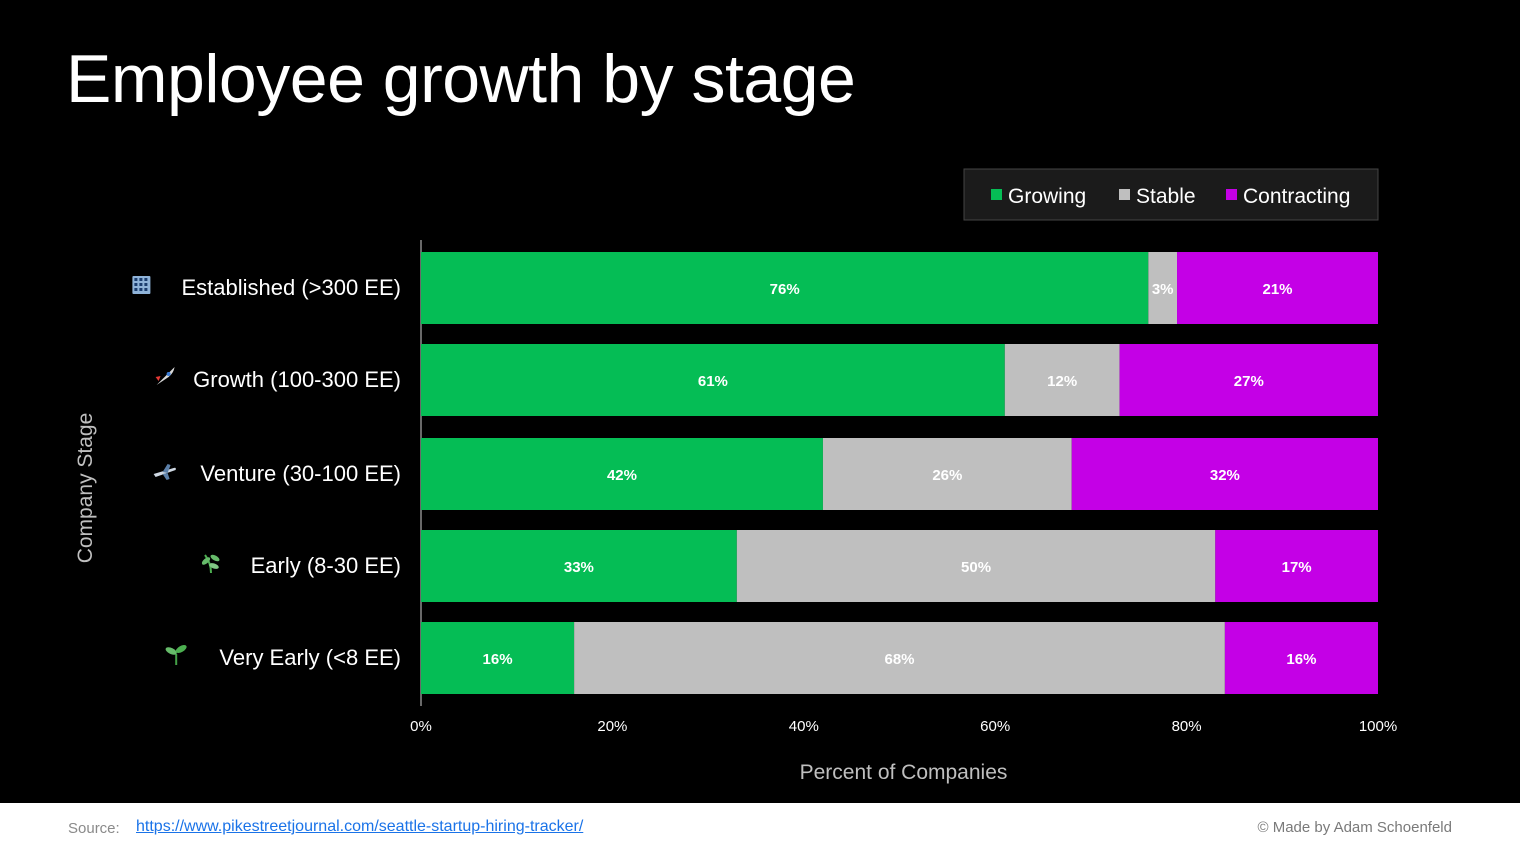  I want to click on x-tick-label: 40%, so click(804, 726).